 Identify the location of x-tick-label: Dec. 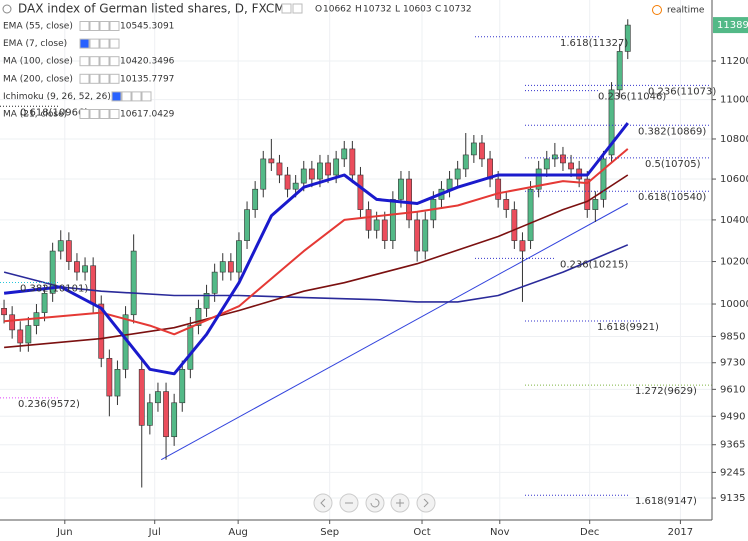
(589, 532).